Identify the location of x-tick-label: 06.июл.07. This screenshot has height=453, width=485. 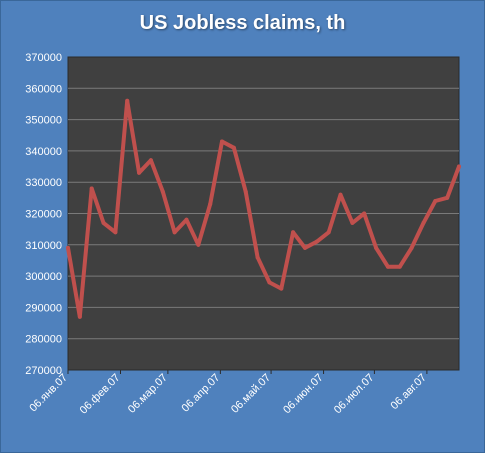
(354, 394).